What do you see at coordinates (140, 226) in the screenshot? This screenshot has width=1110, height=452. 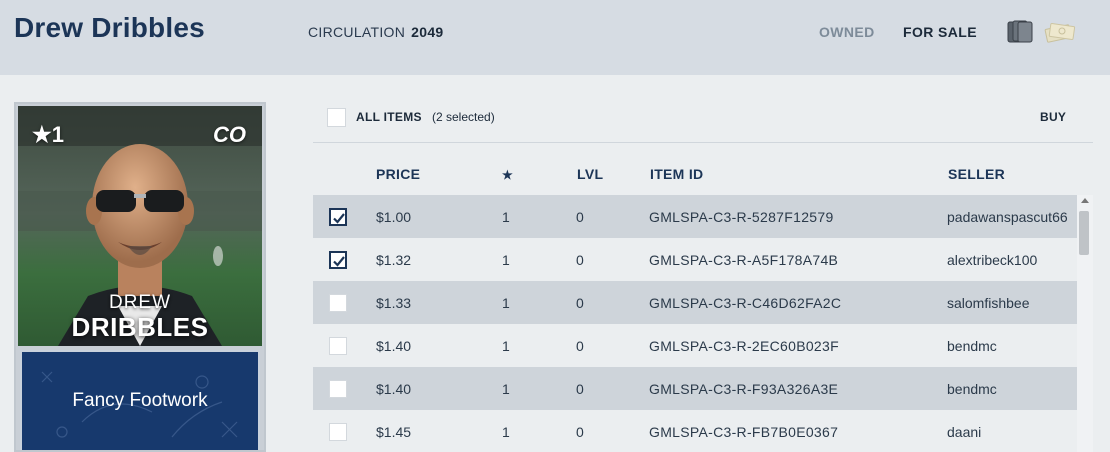 I see `player-photo` at bounding box center [140, 226].